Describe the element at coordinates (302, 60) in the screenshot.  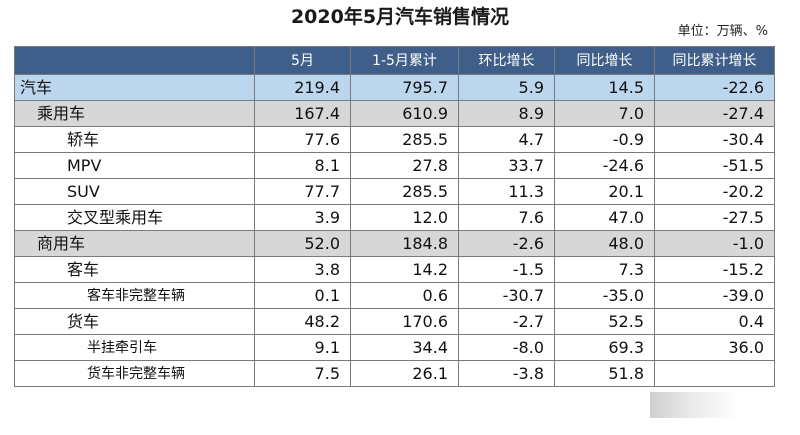
I see `header-may: 5月` at that location.